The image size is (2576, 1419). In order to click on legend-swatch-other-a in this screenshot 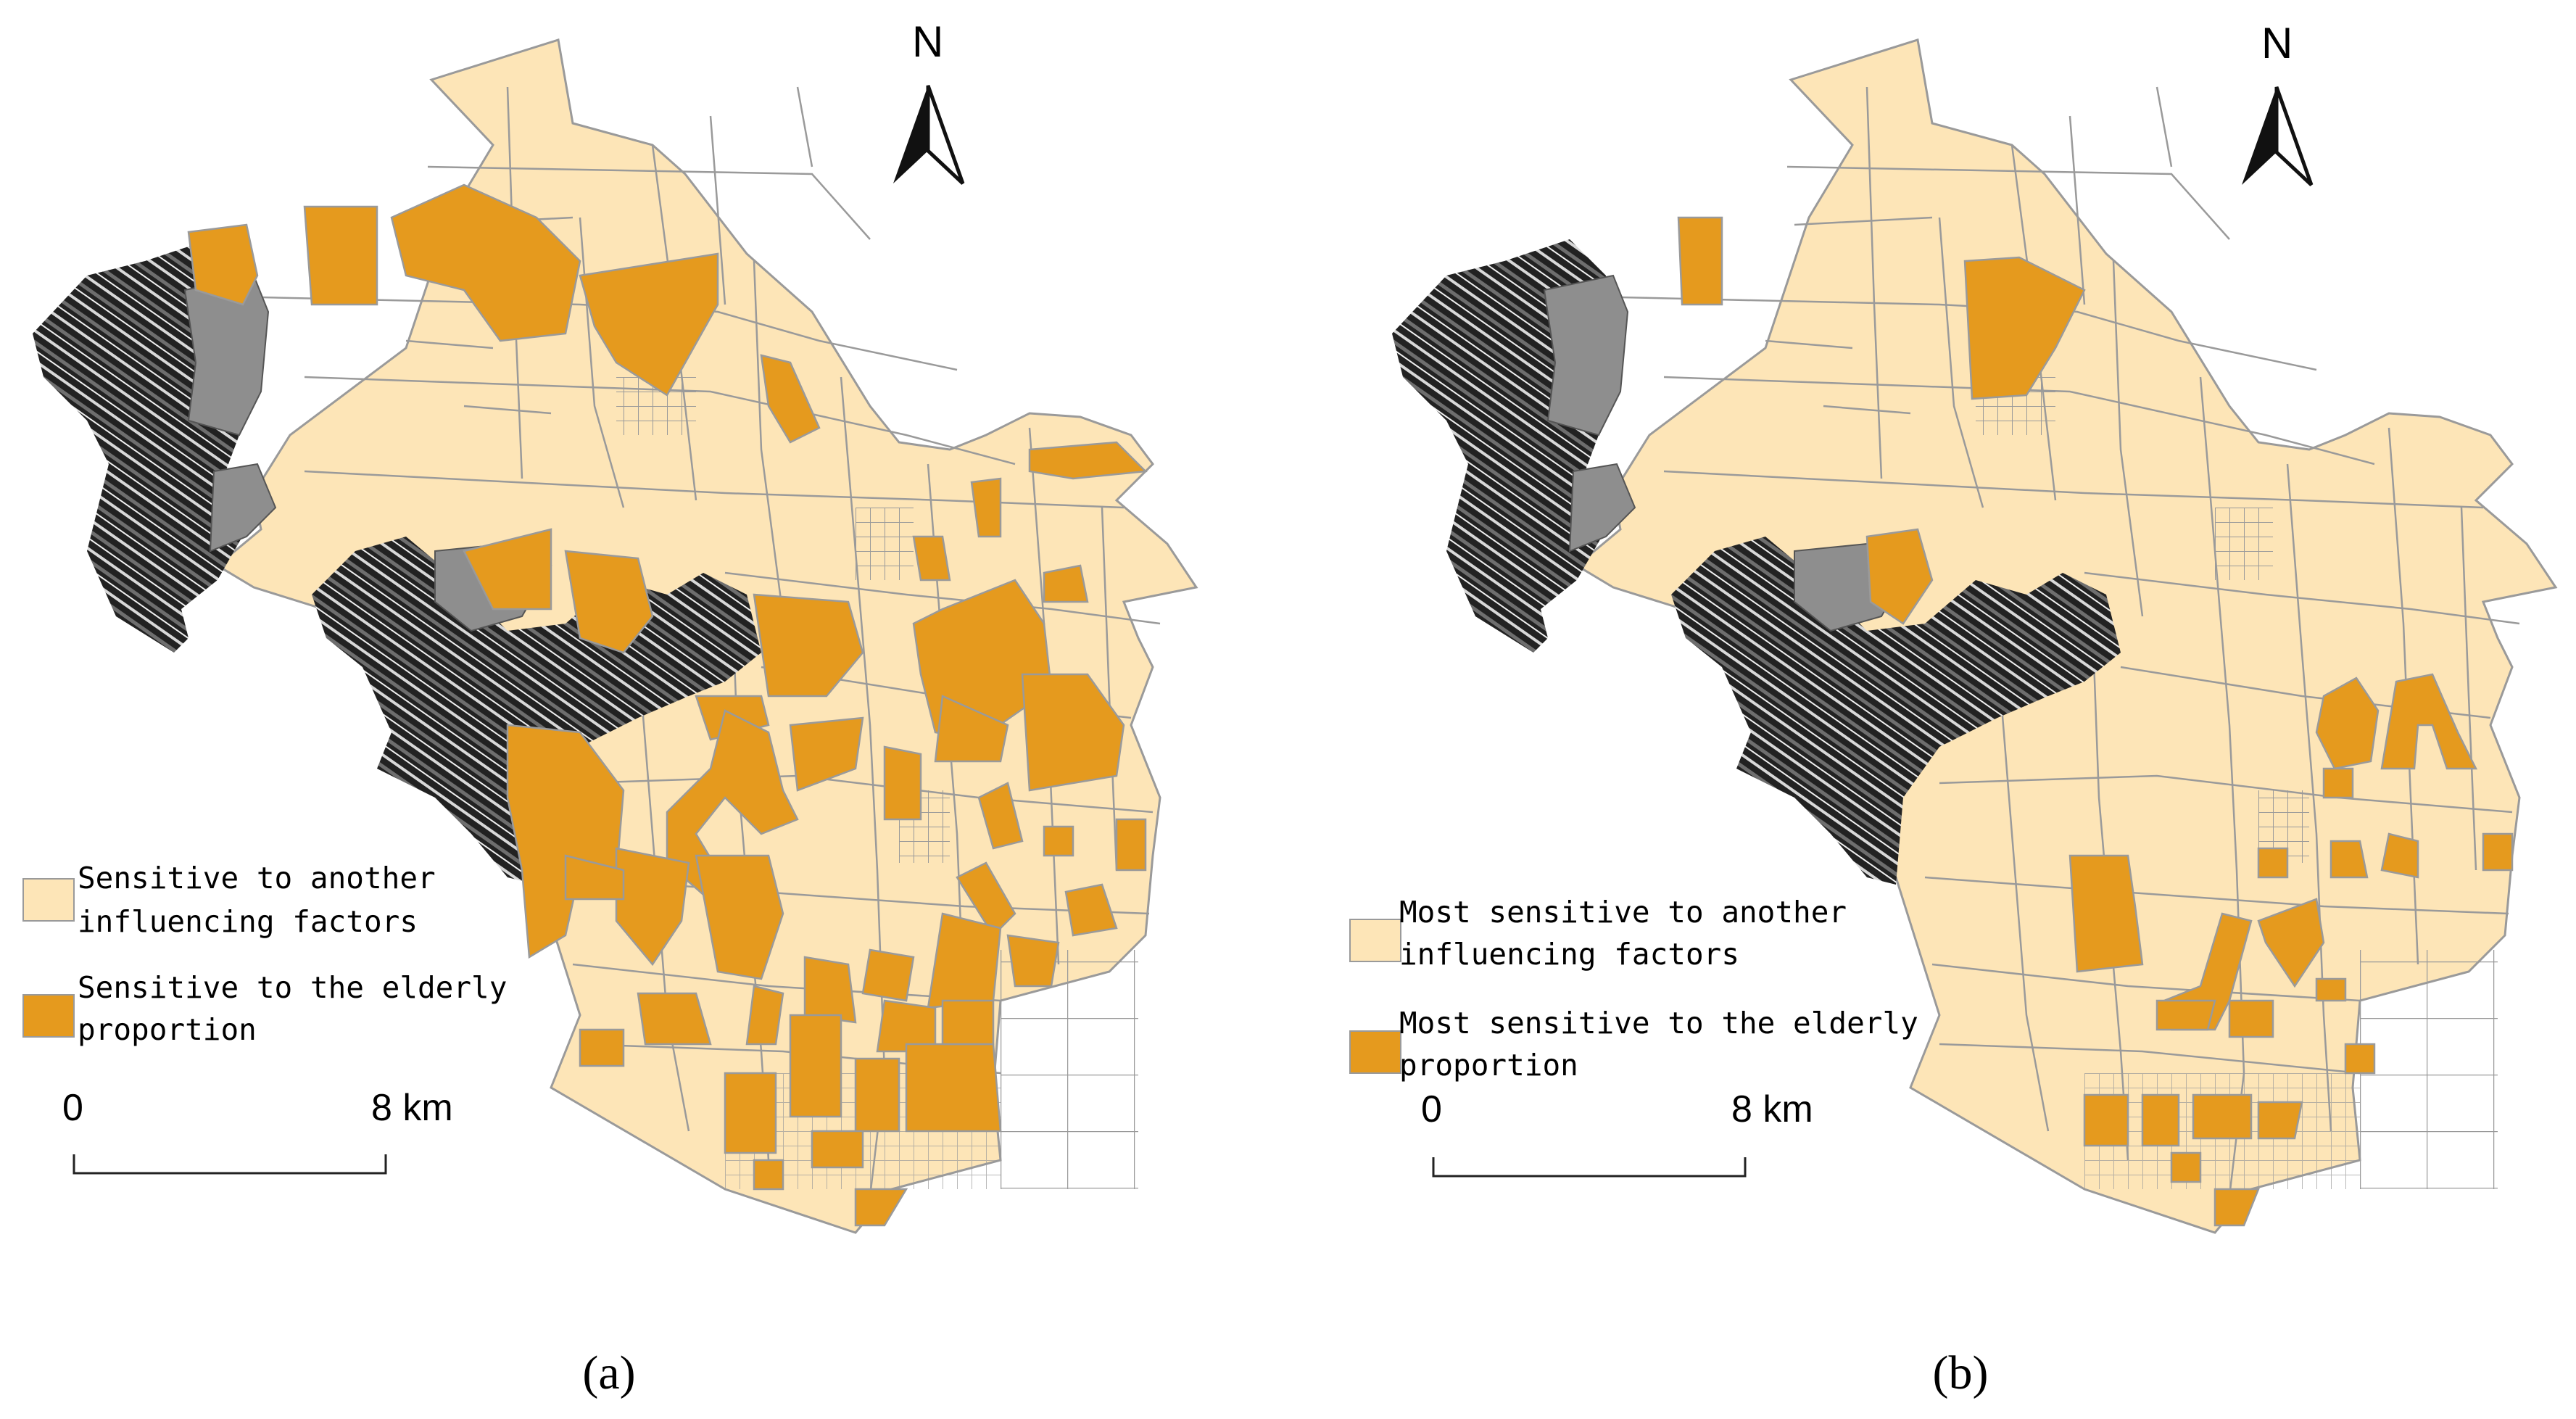, I will do `click(49, 900)`.